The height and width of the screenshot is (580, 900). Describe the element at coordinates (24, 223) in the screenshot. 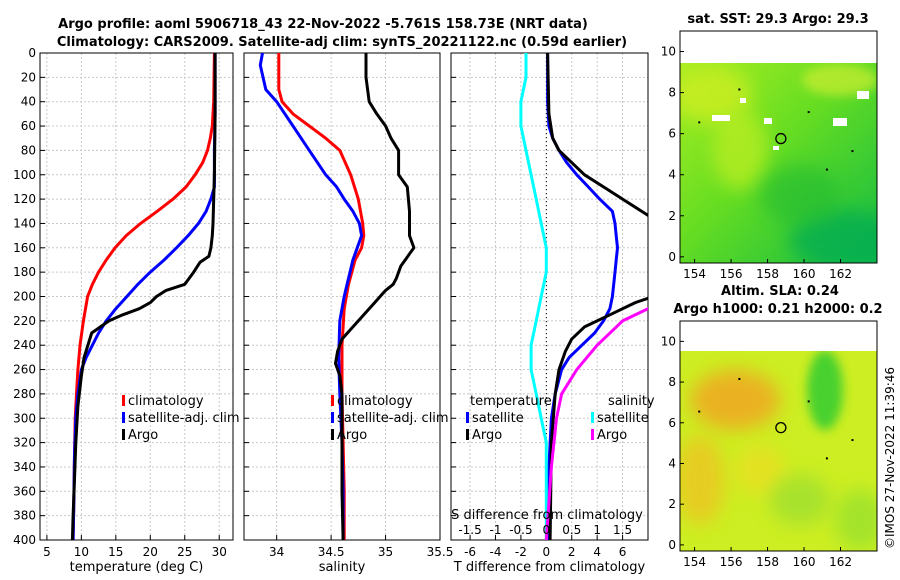

I see `y-tick-label: 140` at that location.